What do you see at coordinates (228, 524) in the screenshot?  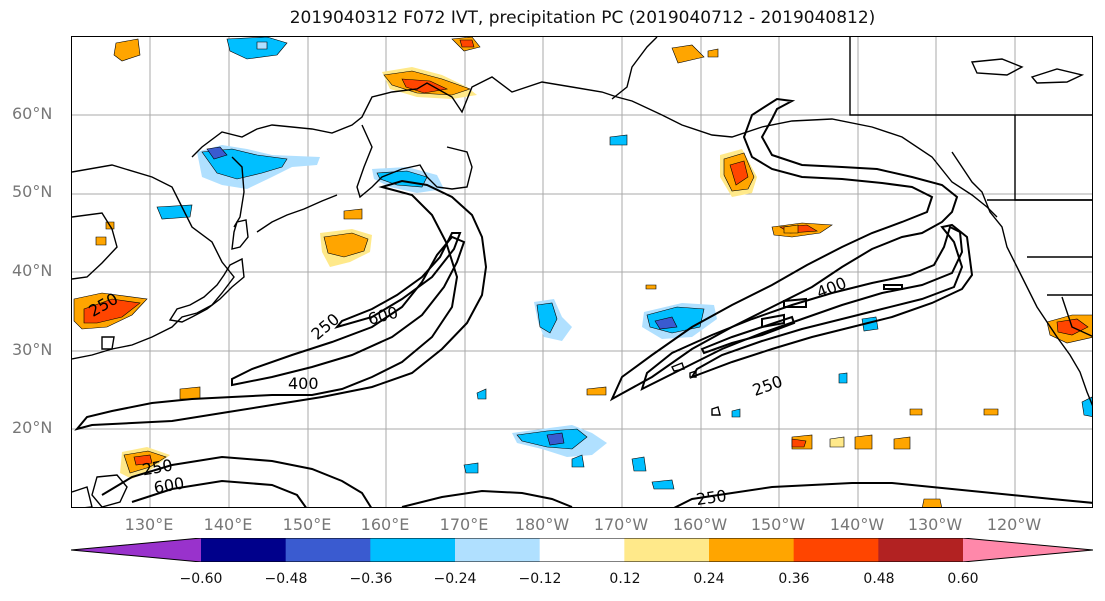 I see `lon-label-140e: 140°E` at bounding box center [228, 524].